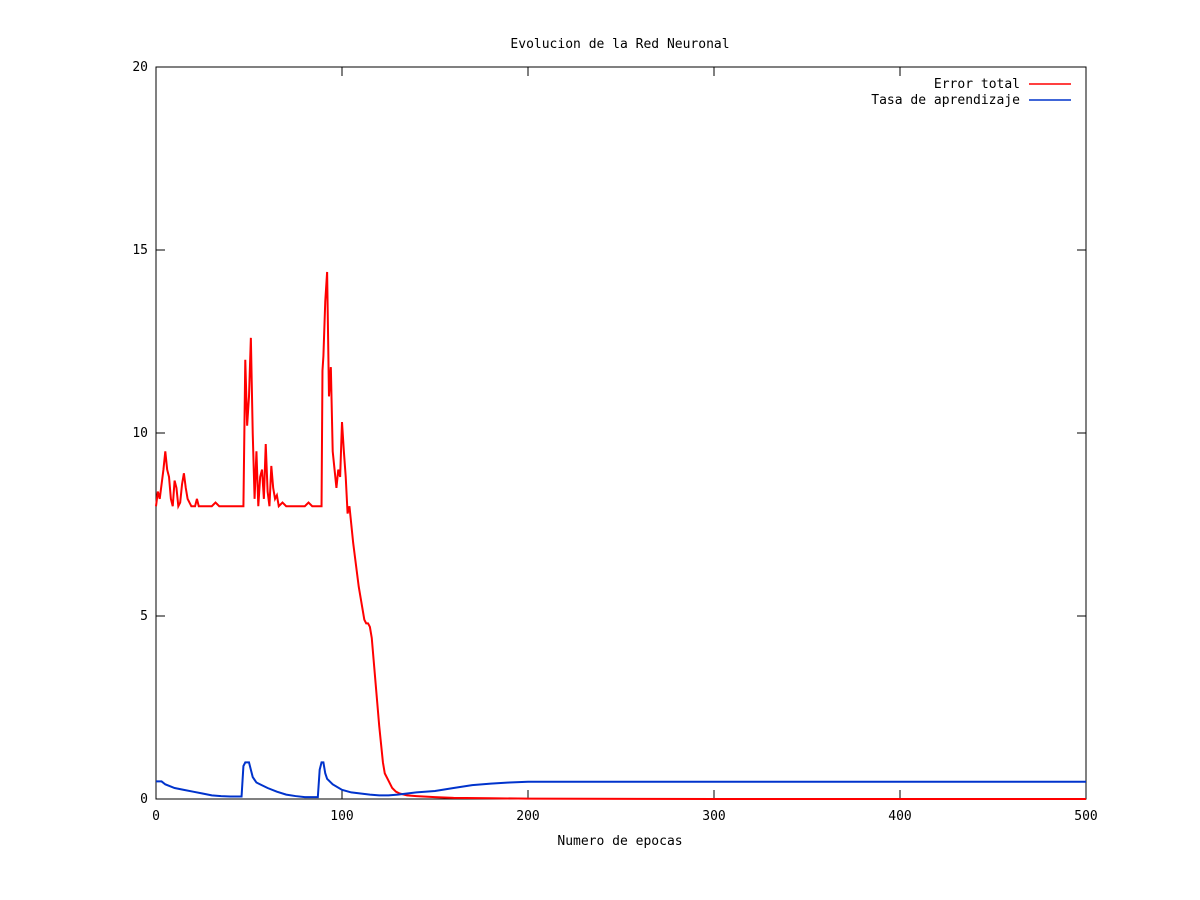 The image size is (1200, 900). What do you see at coordinates (945, 100) in the screenshot?
I see `legend-label: Tasa de aprendizaje` at bounding box center [945, 100].